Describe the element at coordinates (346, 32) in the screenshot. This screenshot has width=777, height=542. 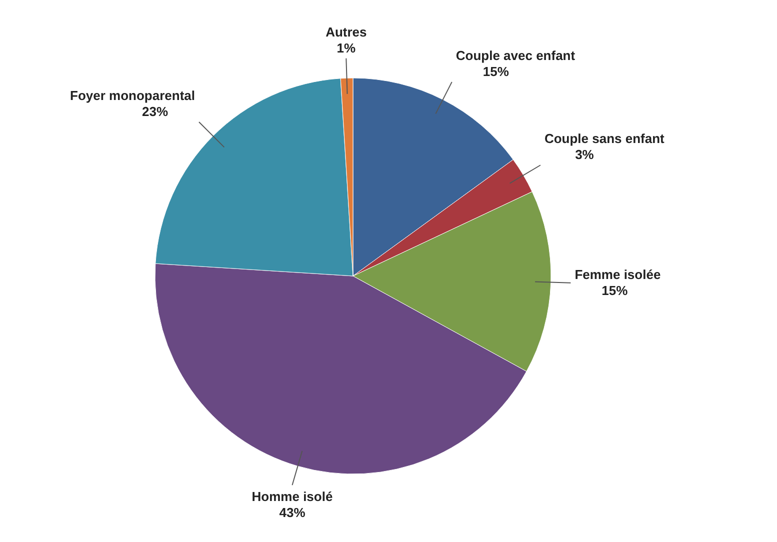
I see `slice-label: Autres` at that location.